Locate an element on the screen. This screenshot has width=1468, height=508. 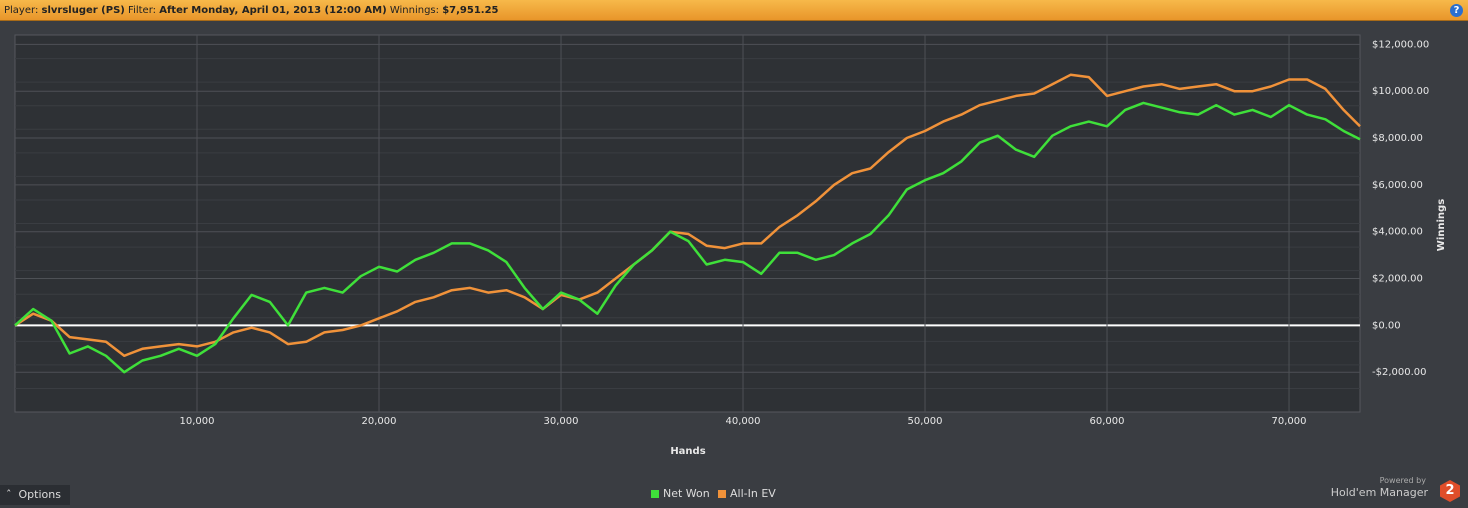
options-button: ˆ Options is located at coordinates (35, 495).